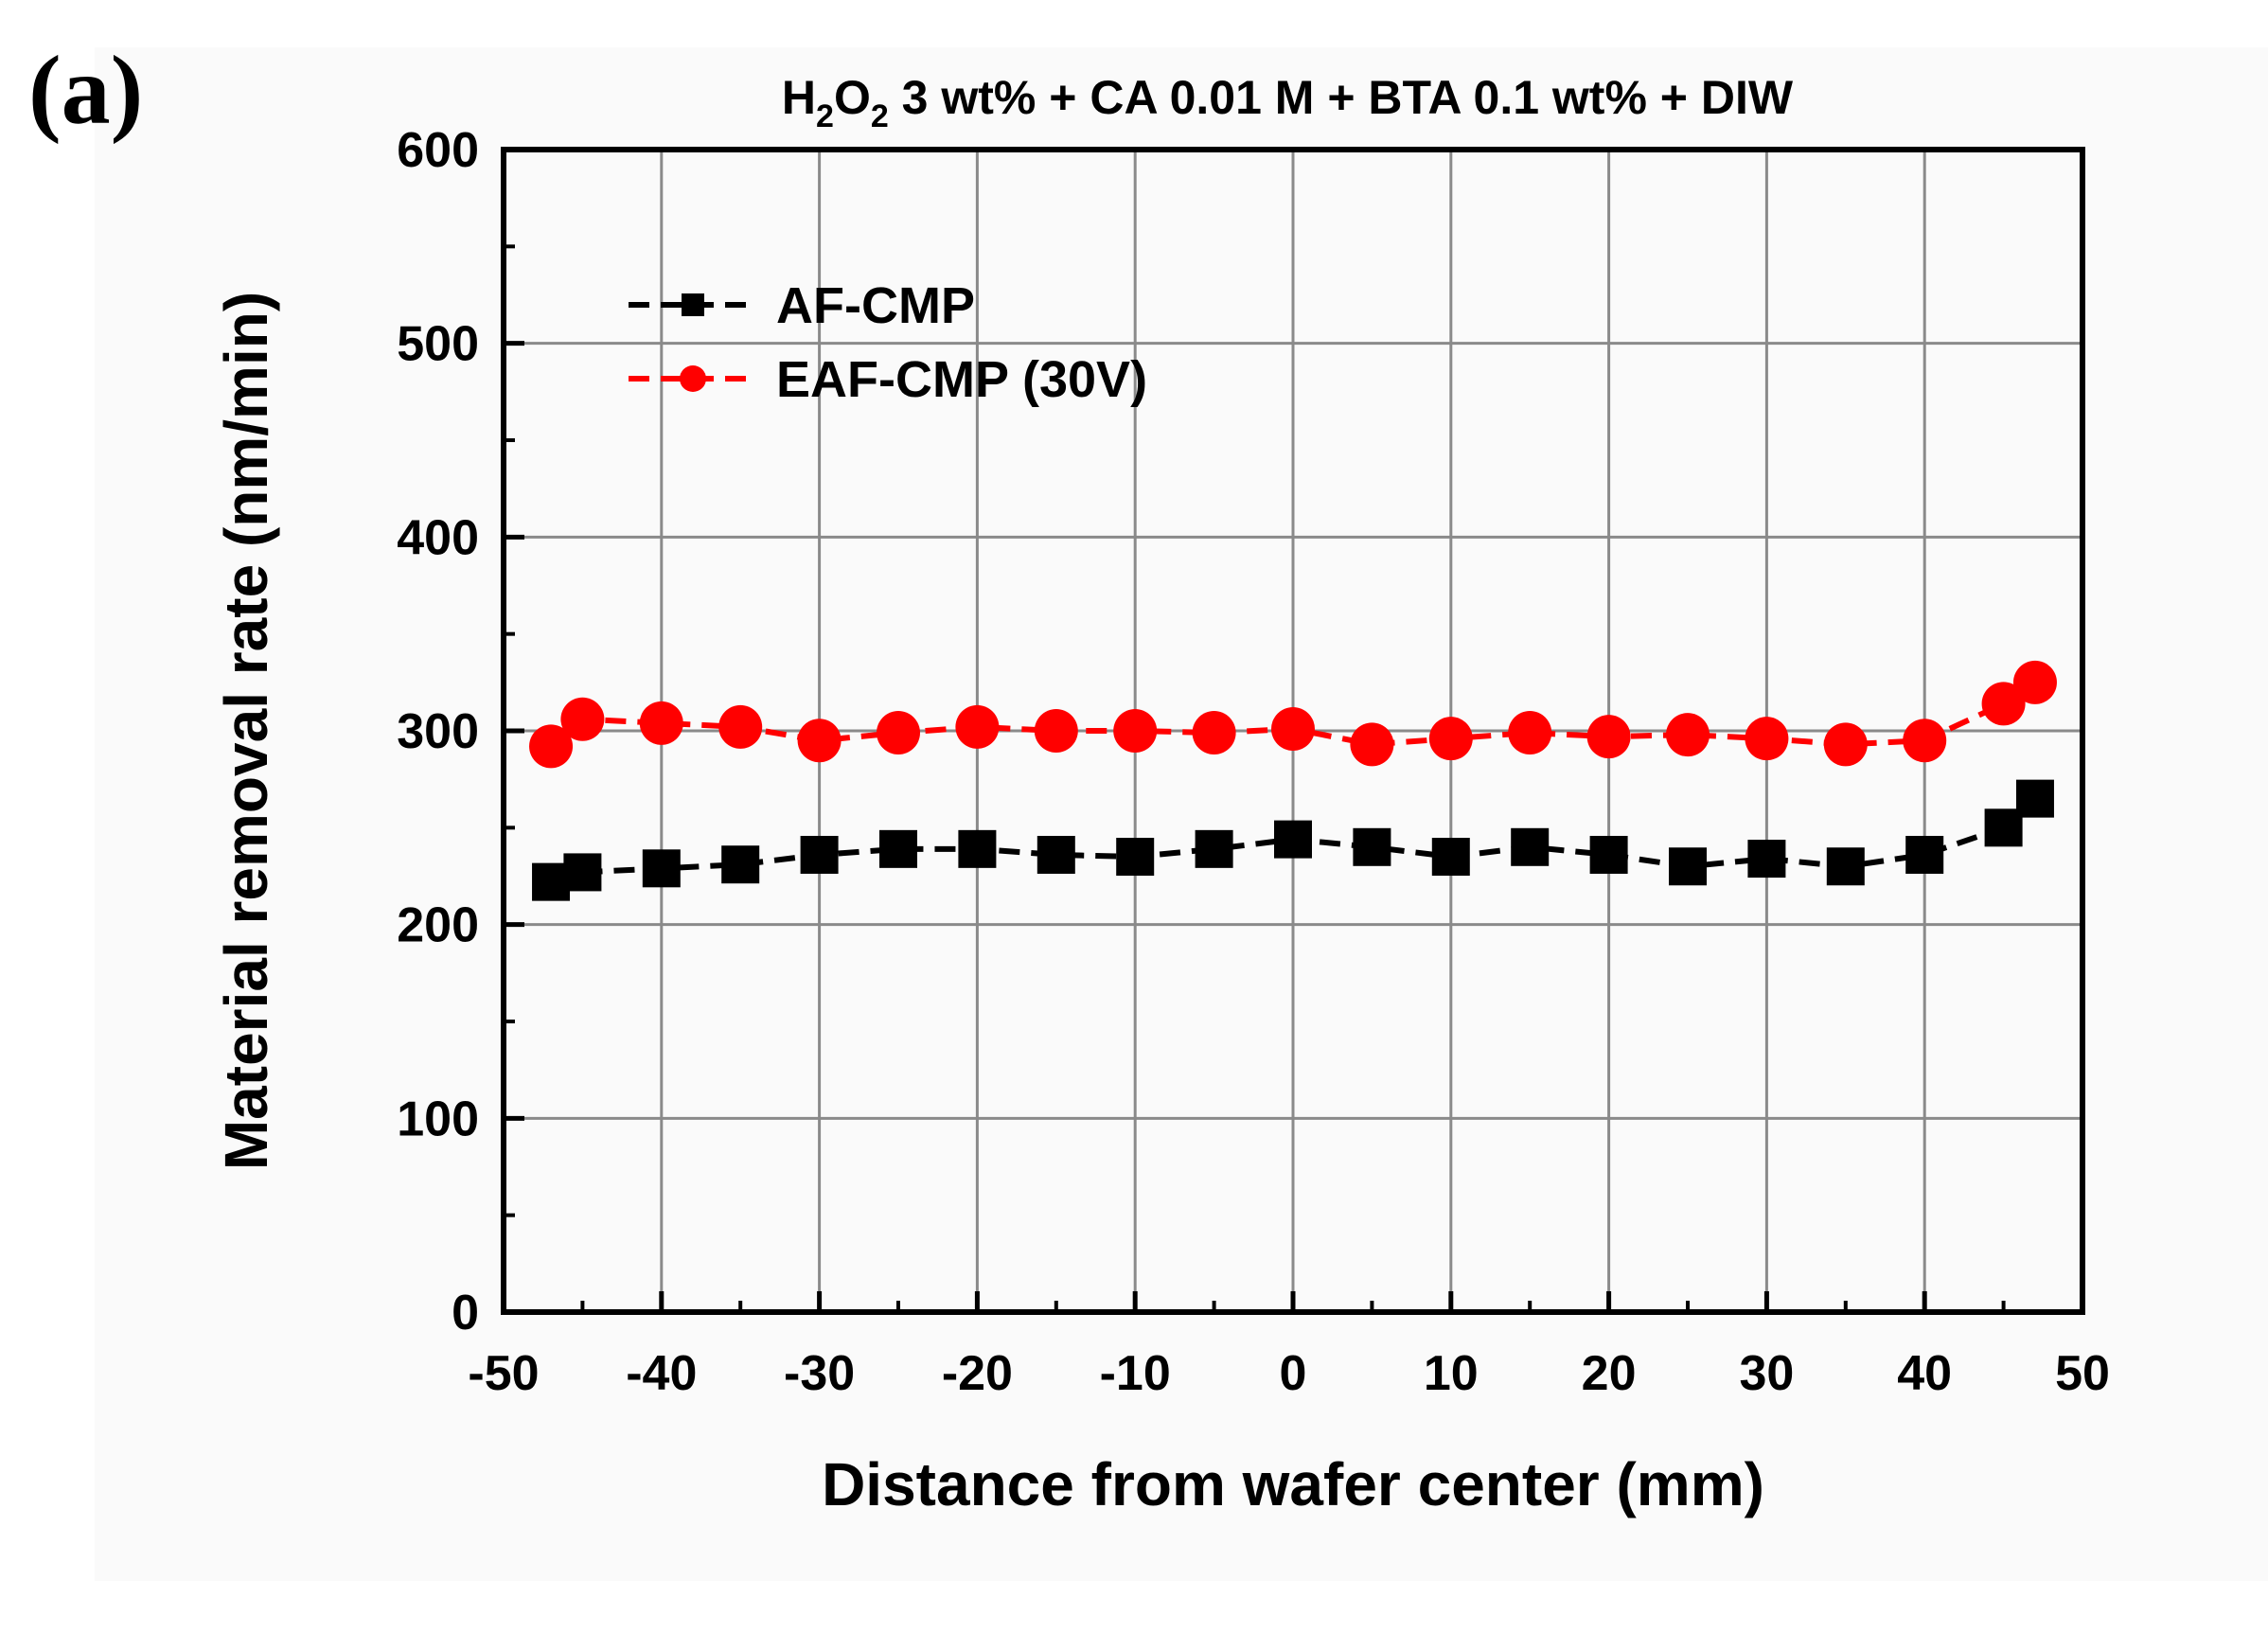  What do you see at coordinates (961, 379) in the screenshot?
I see `legend-label: EAF-CMP (30V)` at bounding box center [961, 379].